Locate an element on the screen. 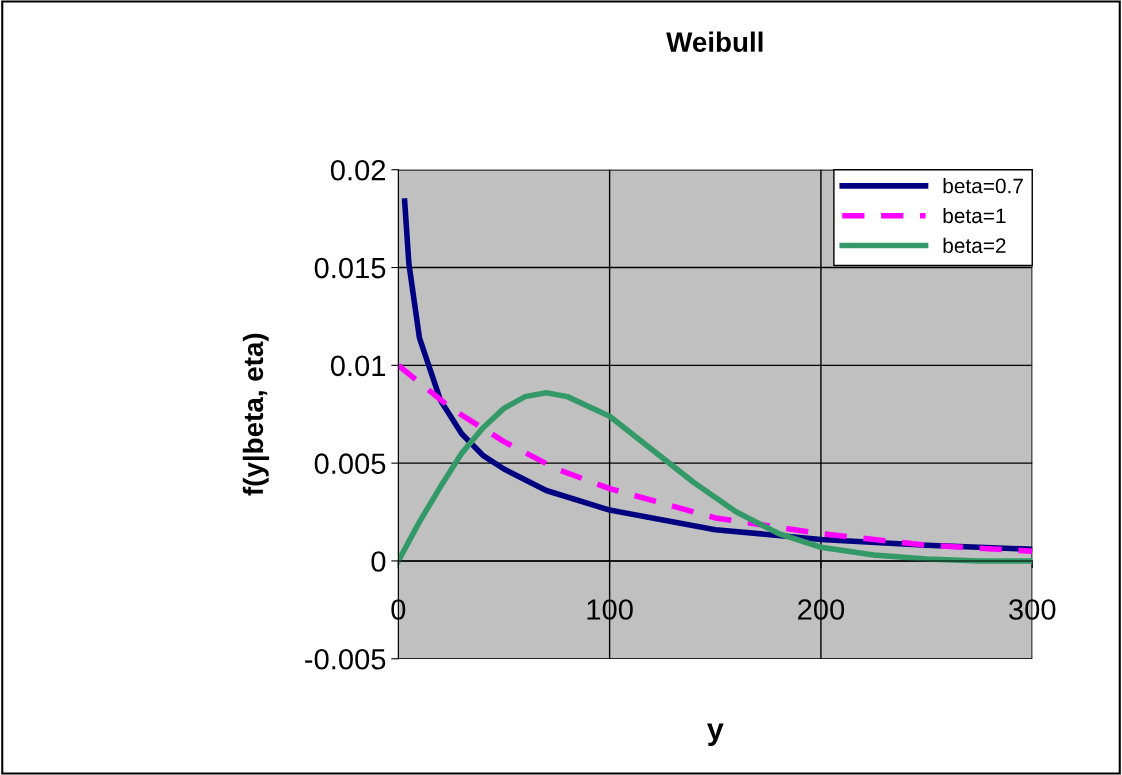 Image resolution: width=1122 pixels, height=775 pixels. legend-label: beta=0.7 is located at coordinates (983, 186).